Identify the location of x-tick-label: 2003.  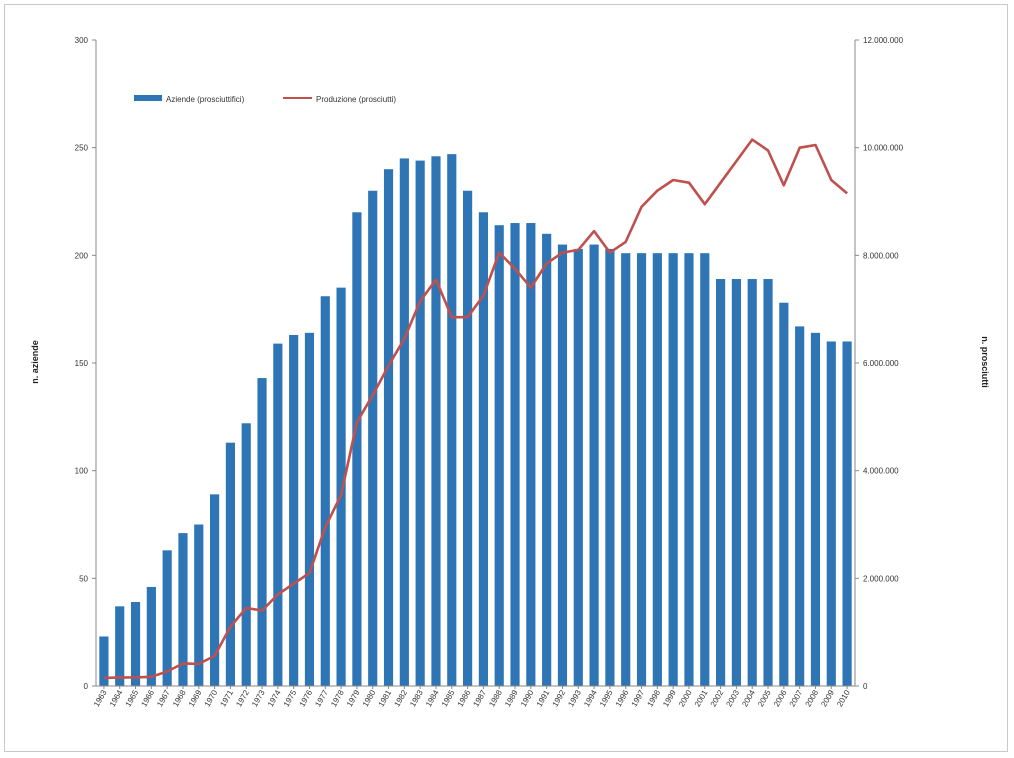
(732, 698).